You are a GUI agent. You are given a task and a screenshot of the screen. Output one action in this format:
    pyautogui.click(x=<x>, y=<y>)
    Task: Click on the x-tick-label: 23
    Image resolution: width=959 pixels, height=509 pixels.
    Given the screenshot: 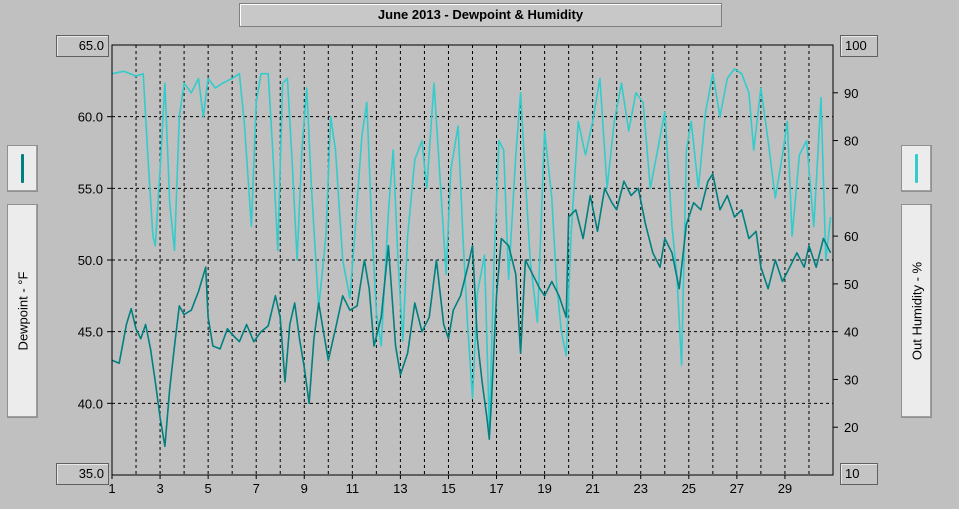 What is the action you would take?
    pyautogui.click(x=640, y=488)
    